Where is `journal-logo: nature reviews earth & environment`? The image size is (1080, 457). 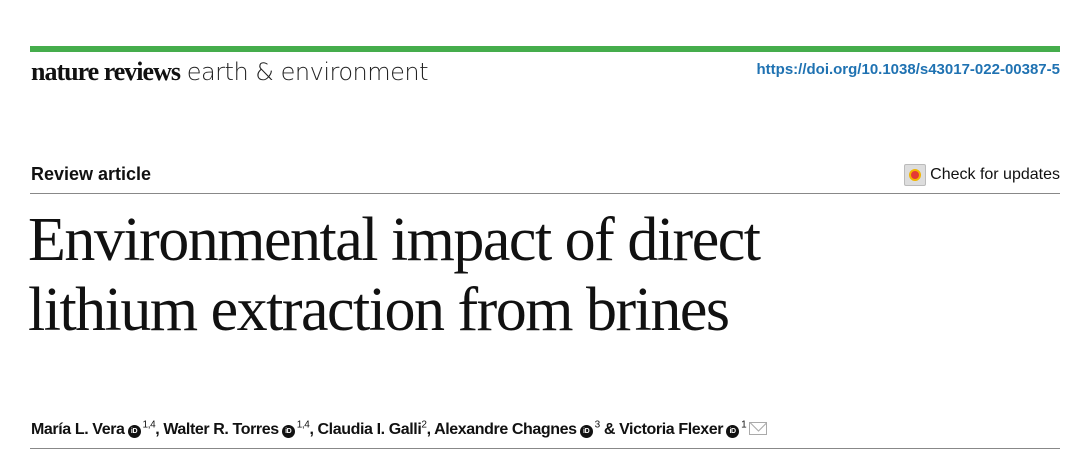
journal-logo: nature reviews earth & environment is located at coordinates (229, 71).